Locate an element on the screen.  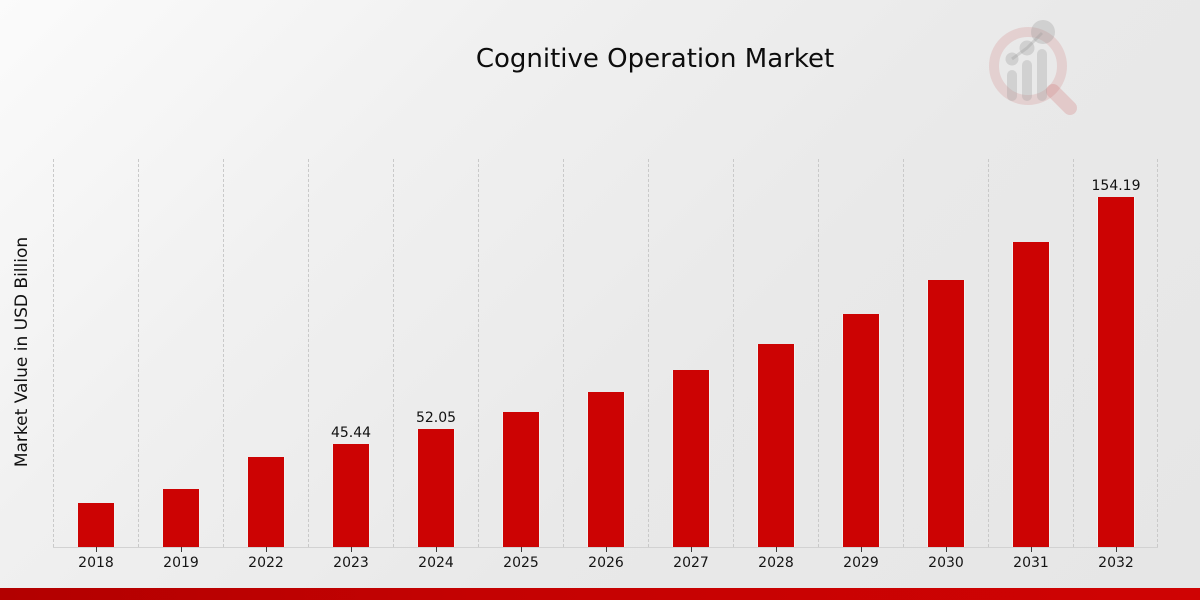
x-tick-label-2029: 2029 is located at coordinates (861, 563).